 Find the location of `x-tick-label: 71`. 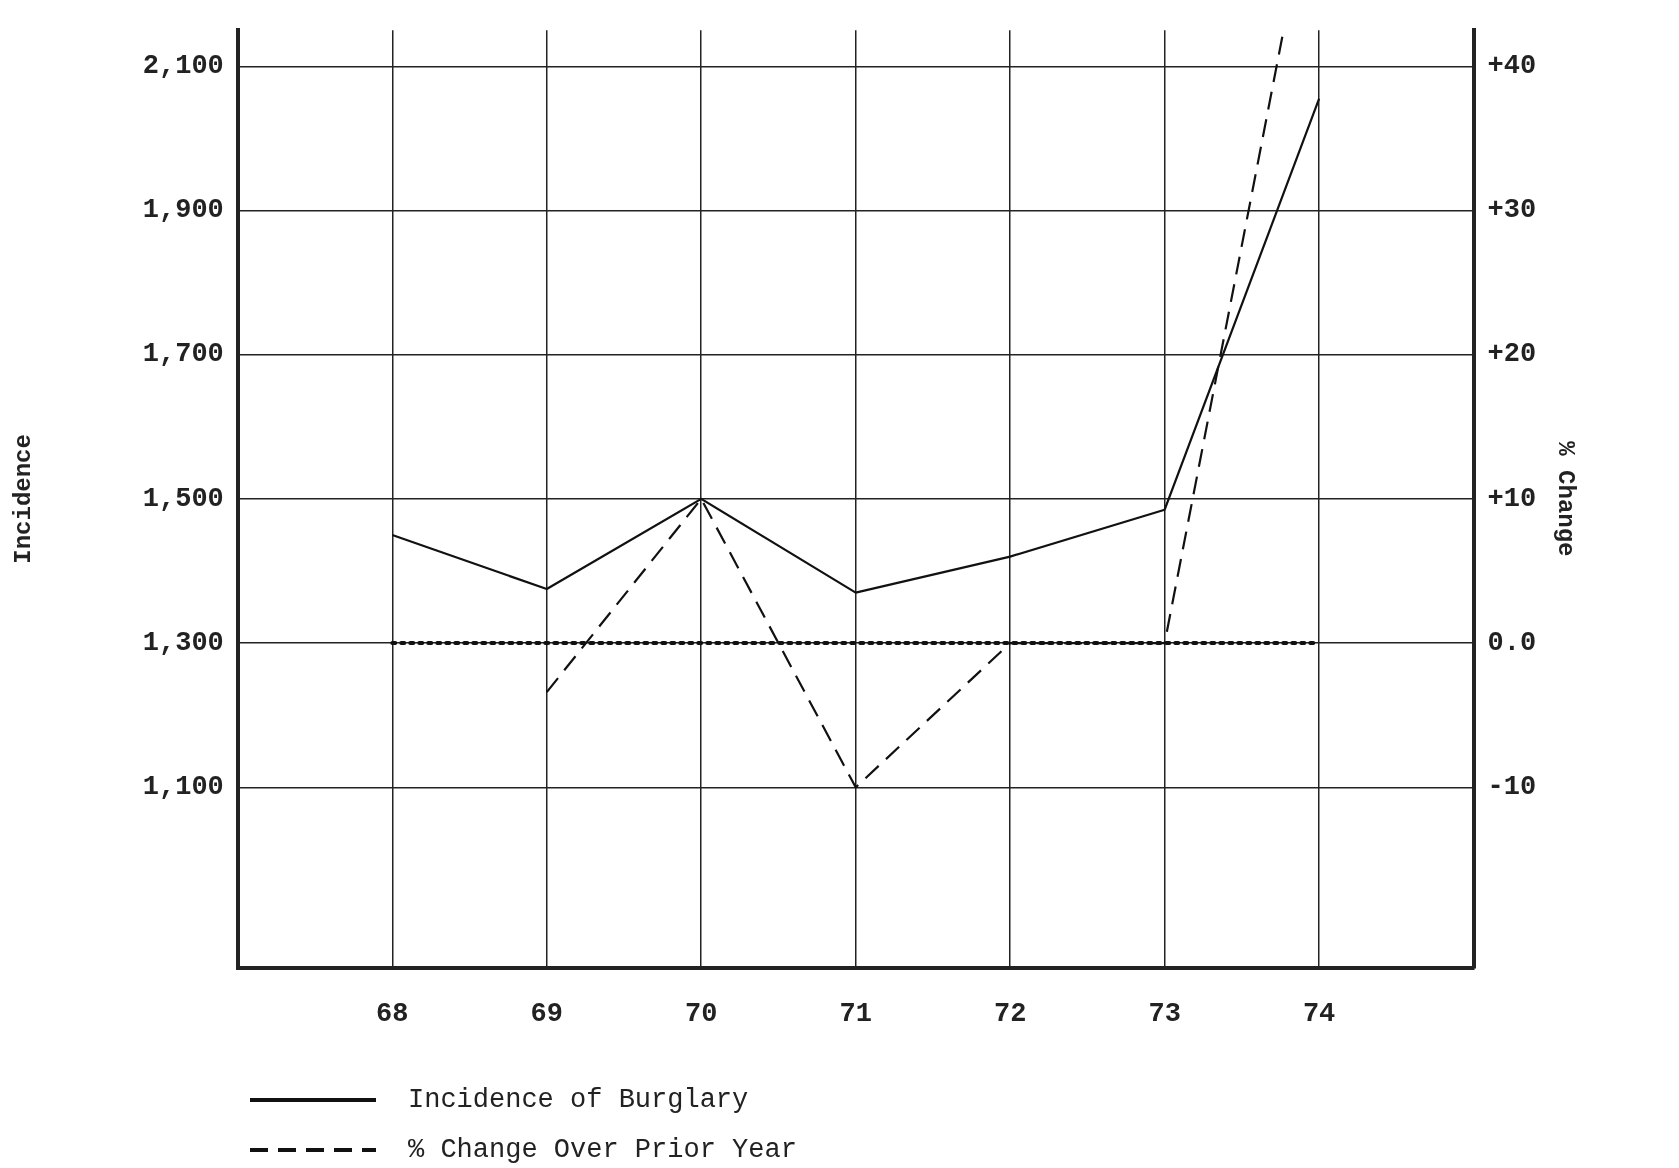

x-tick-label: 71 is located at coordinates (855, 1013).